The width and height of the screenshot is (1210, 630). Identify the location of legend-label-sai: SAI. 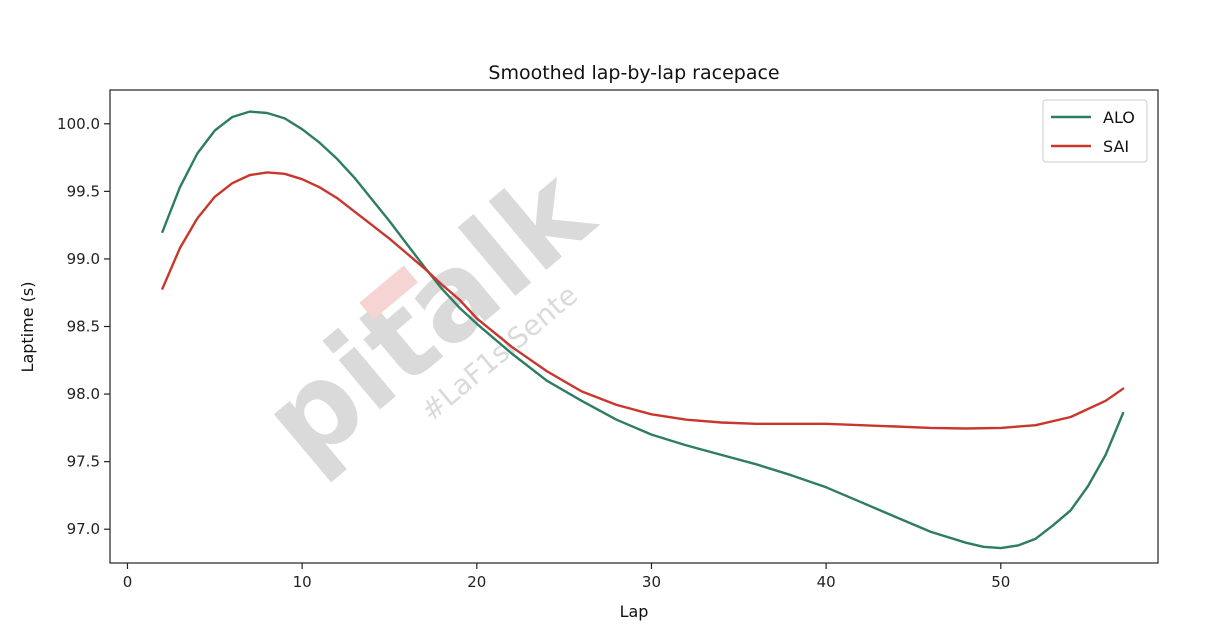
(1116, 146).